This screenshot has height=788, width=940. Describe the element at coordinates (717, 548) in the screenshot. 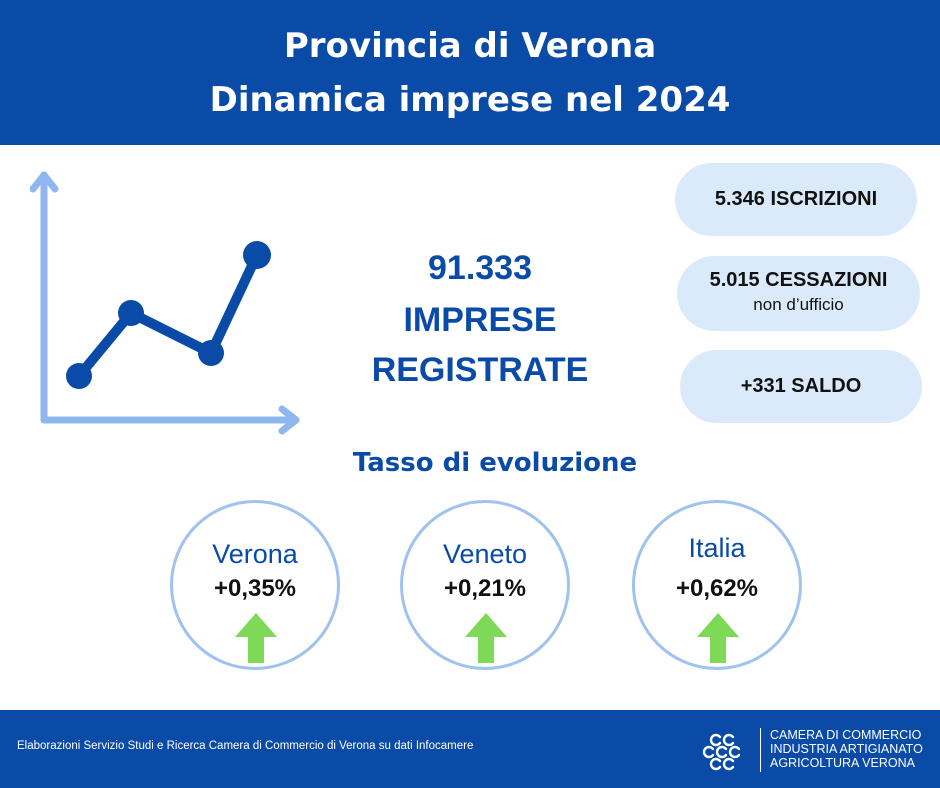

I see `rate-name: Italia` at that location.